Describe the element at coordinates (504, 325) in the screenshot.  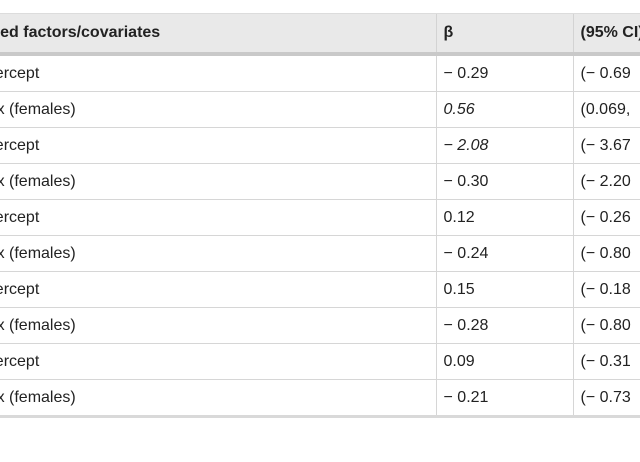
I see `beta-cell: − 0.28` at that location.